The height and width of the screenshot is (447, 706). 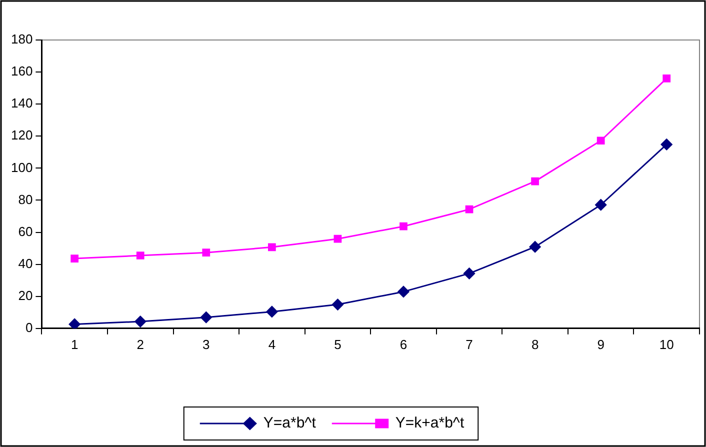 I want to click on x-tick-label: 6, so click(x=404, y=344).